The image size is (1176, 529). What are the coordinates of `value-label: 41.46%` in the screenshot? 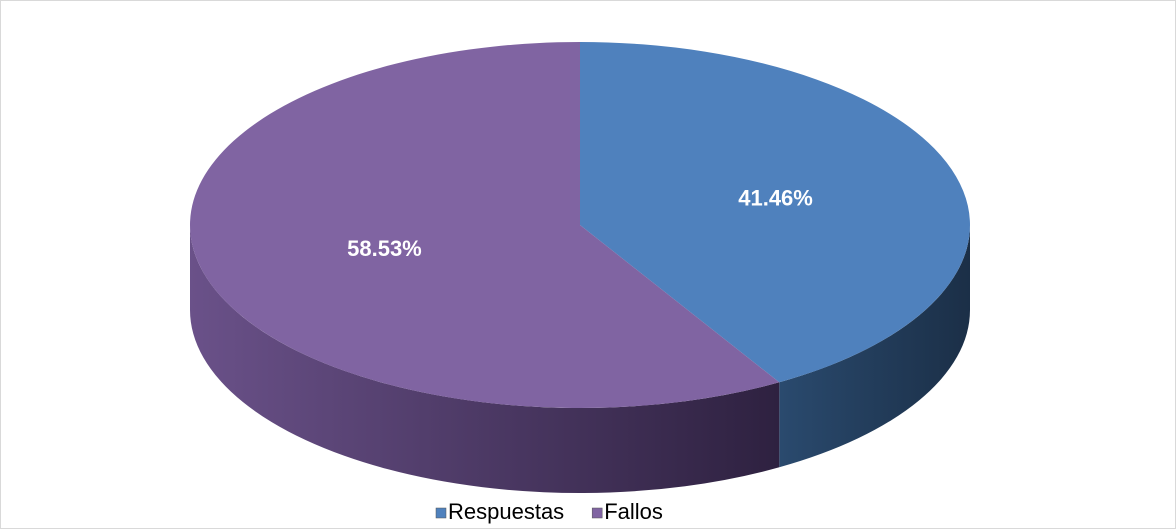 It's located at (775, 198).